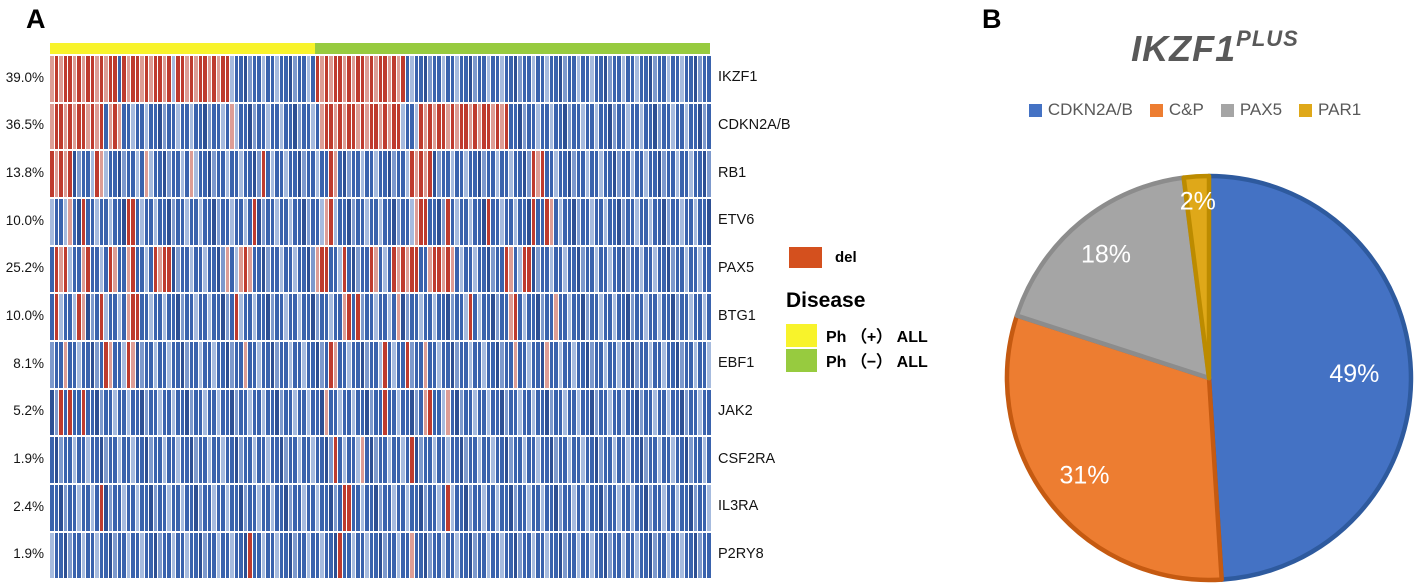 The width and height of the screenshot is (1418, 587). Describe the element at coordinates (1035, 110) in the screenshot. I see `pie-legend-swatch` at that location.